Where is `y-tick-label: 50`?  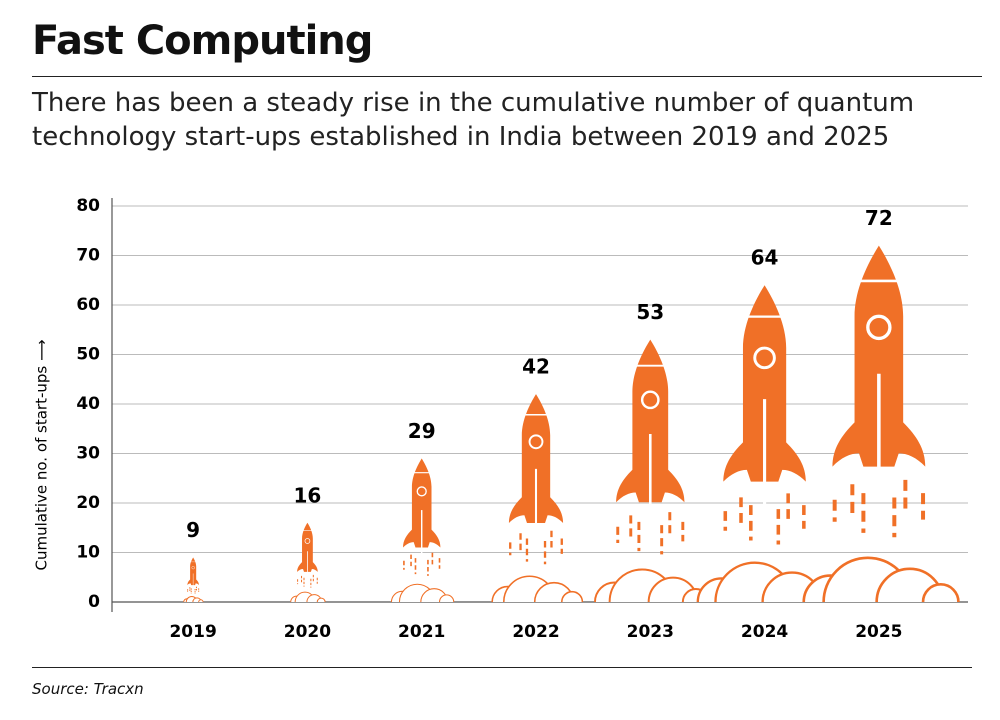 y-tick-label: 50 is located at coordinates (88, 355).